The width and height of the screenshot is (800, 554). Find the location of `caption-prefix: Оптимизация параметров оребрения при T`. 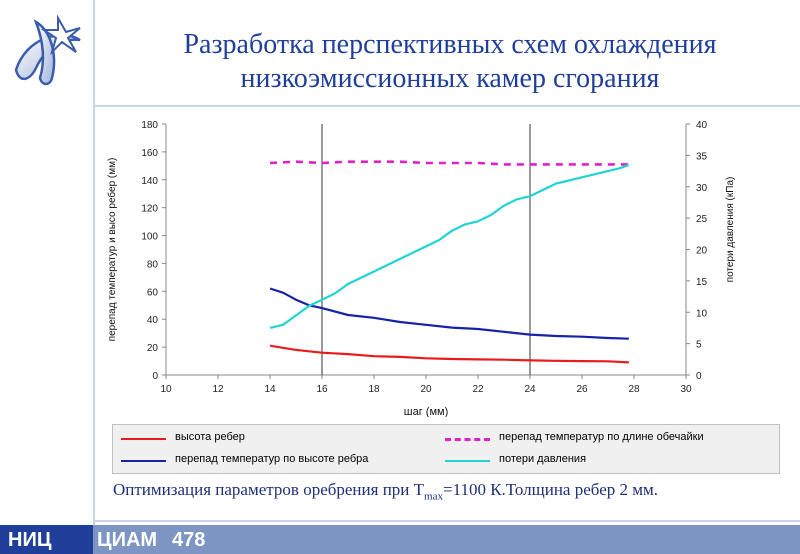

caption-prefix: Оптимизация параметров оребрения при T is located at coordinates (269, 489).